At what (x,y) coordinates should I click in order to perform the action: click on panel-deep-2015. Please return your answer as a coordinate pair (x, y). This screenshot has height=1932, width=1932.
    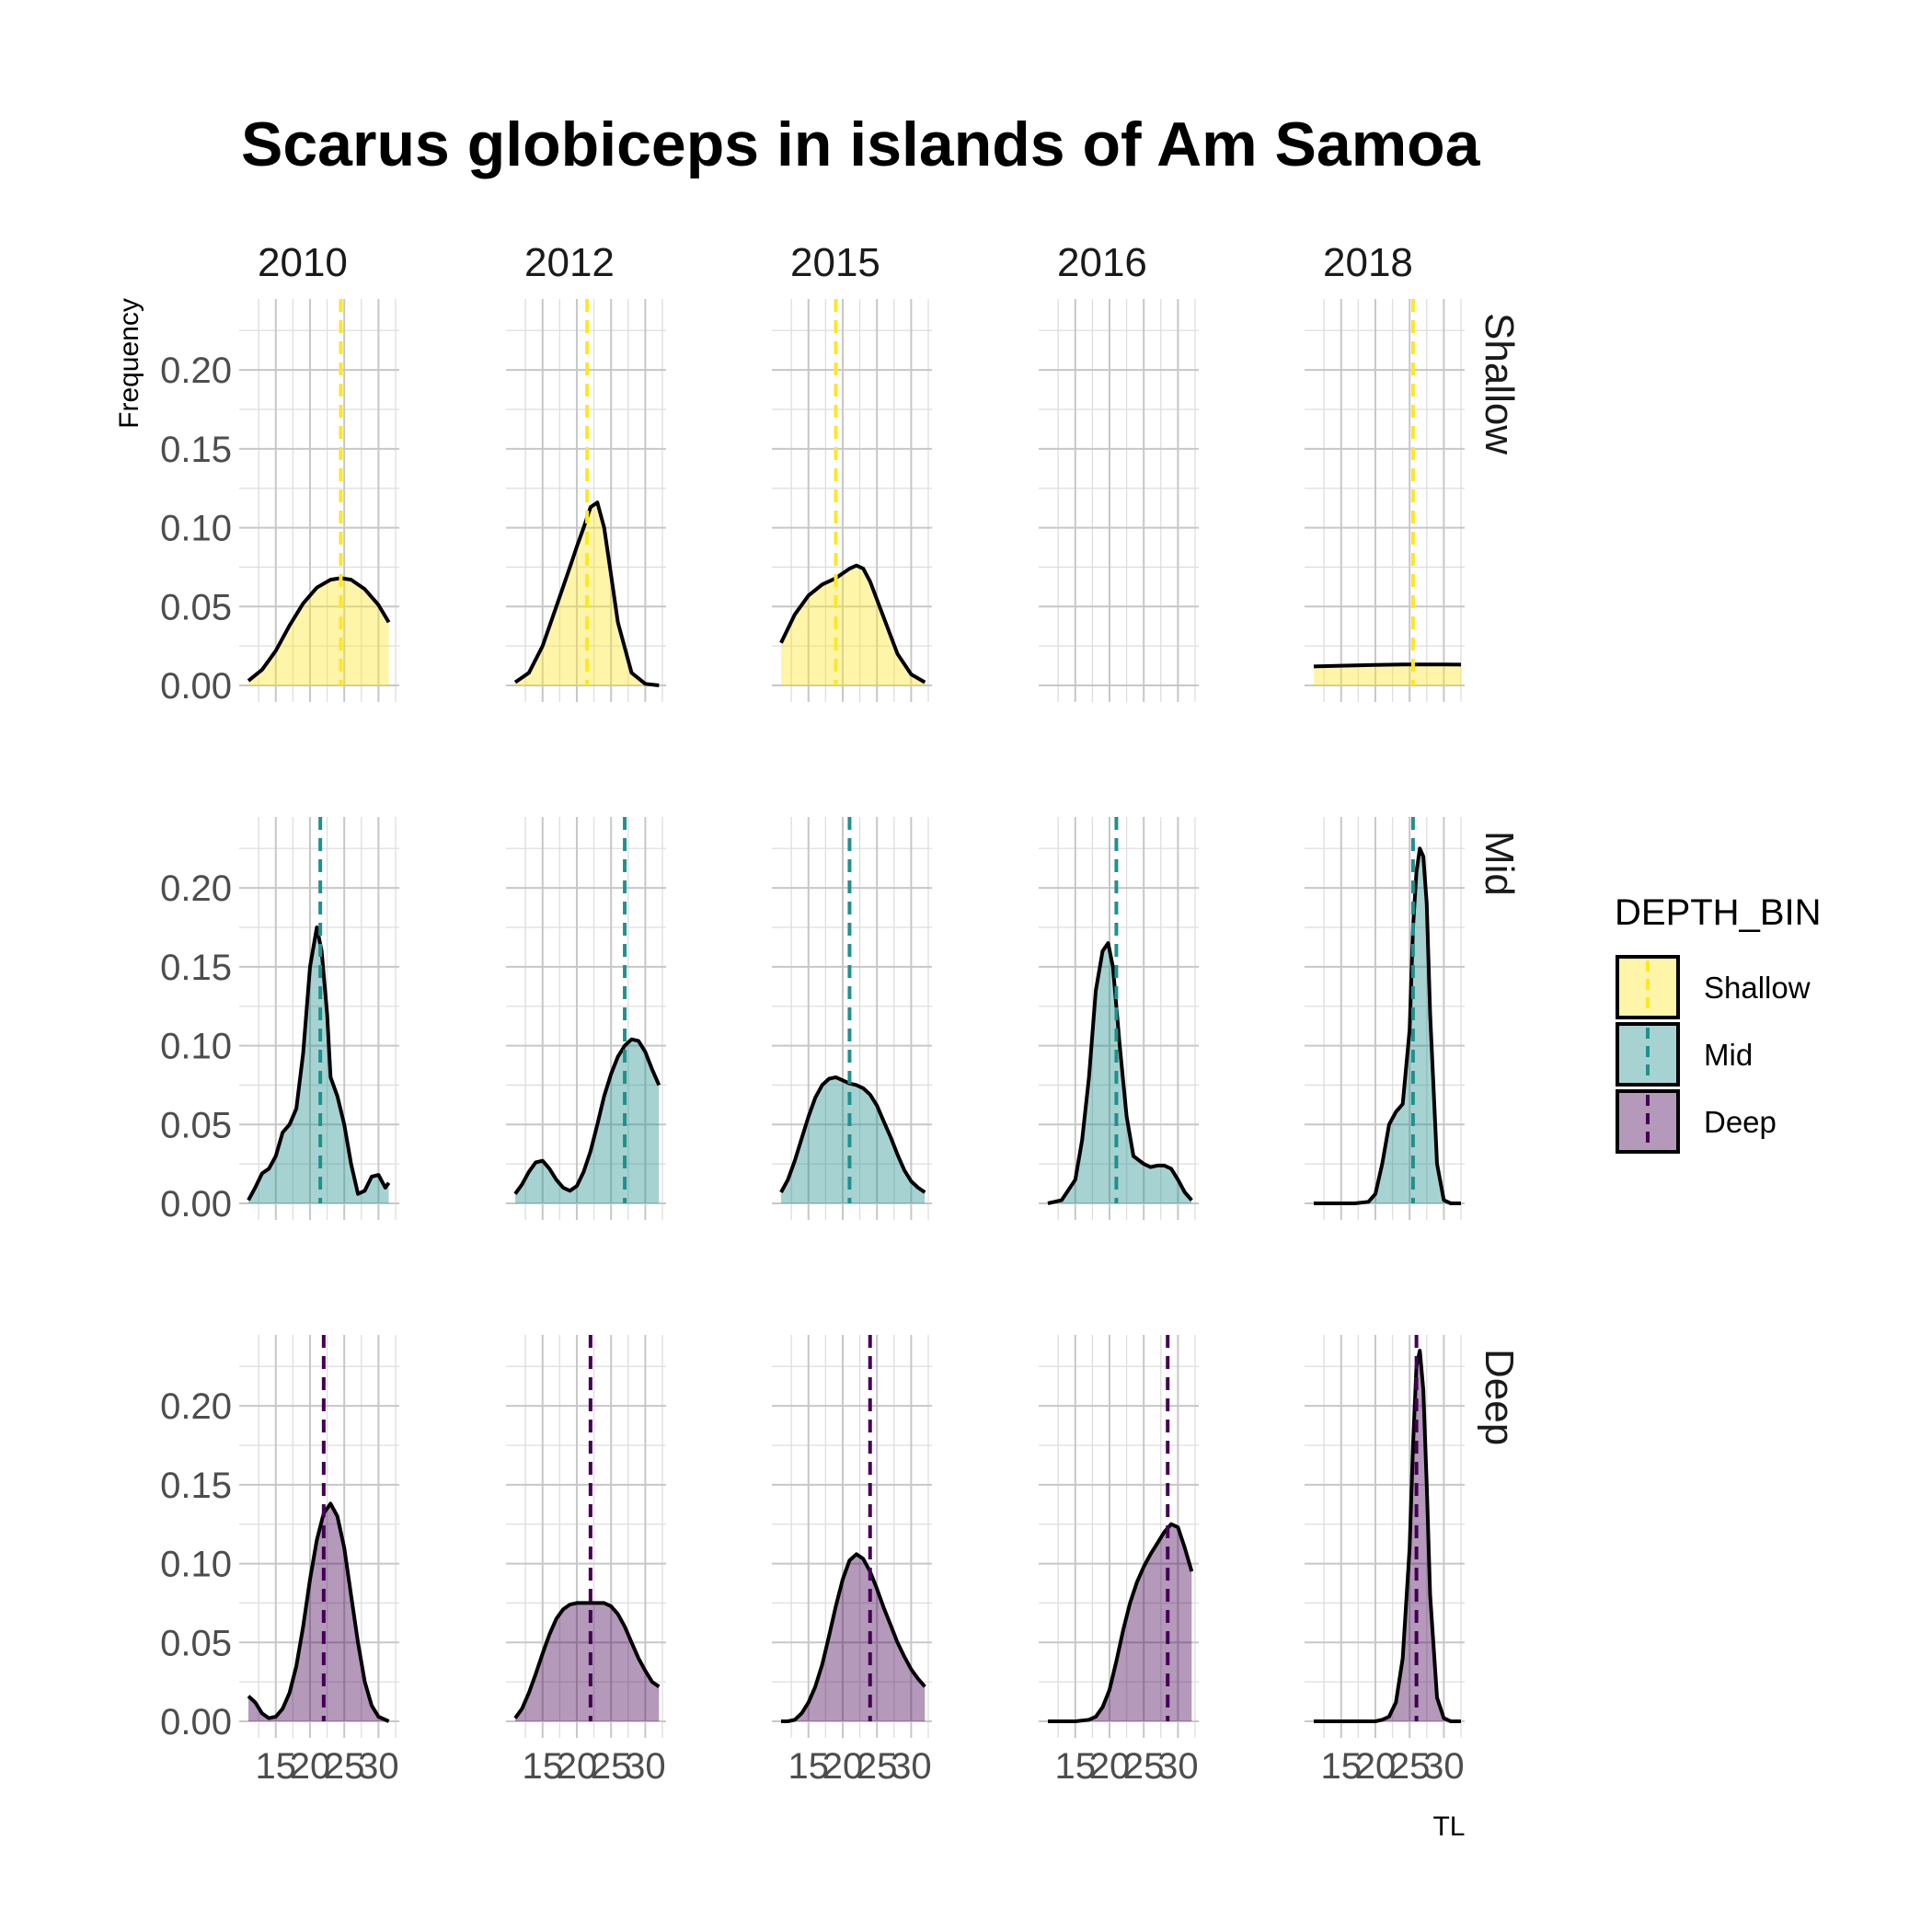
    Looking at the image, I should click on (852, 1536).